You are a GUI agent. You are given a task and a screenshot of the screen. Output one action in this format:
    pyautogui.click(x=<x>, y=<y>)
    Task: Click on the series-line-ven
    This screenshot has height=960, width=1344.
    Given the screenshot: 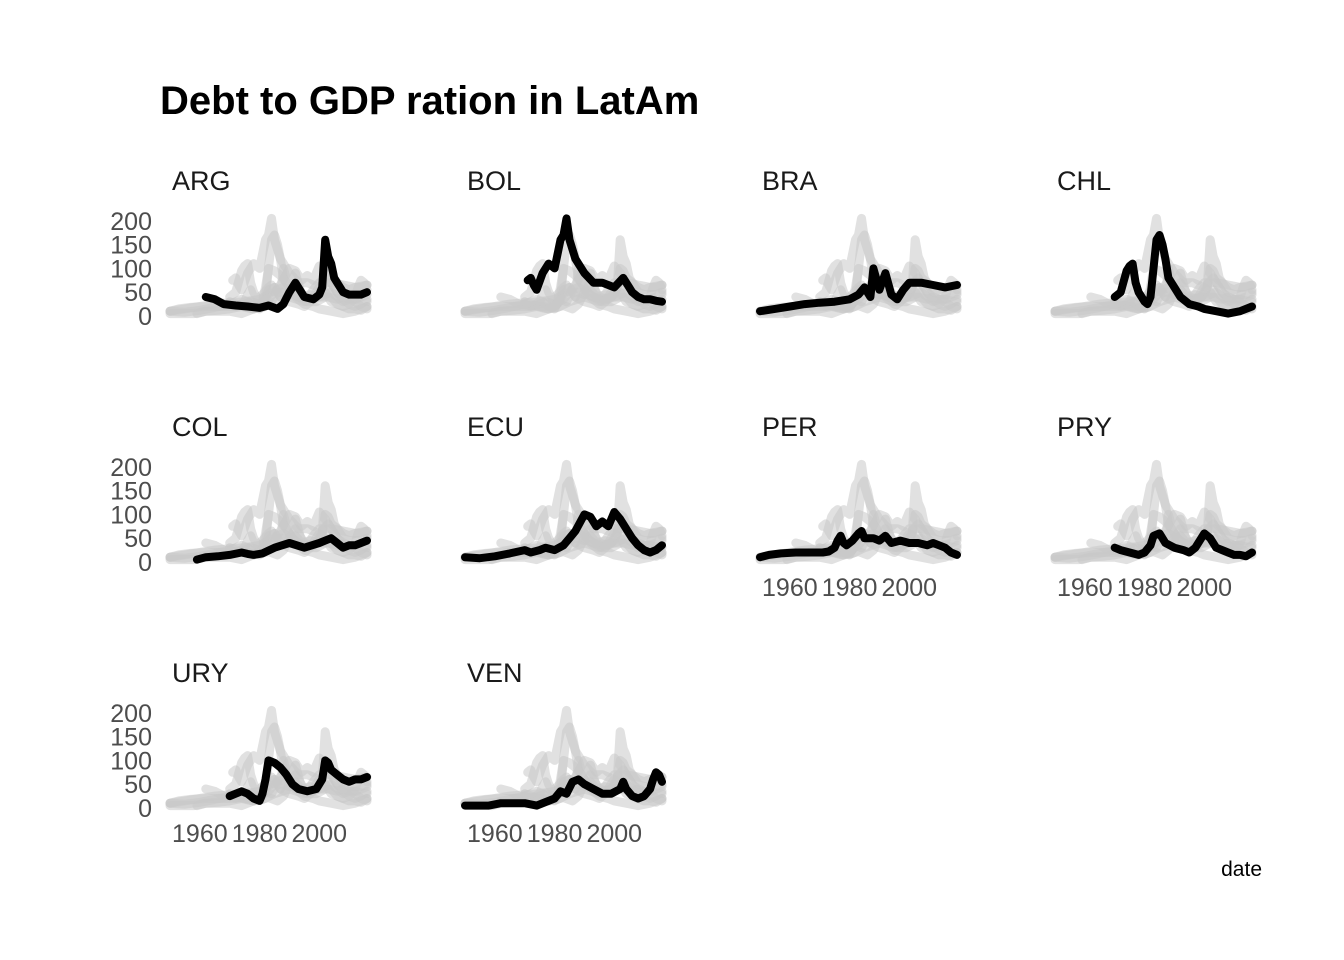 What is the action you would take?
    pyautogui.click(x=563, y=789)
    